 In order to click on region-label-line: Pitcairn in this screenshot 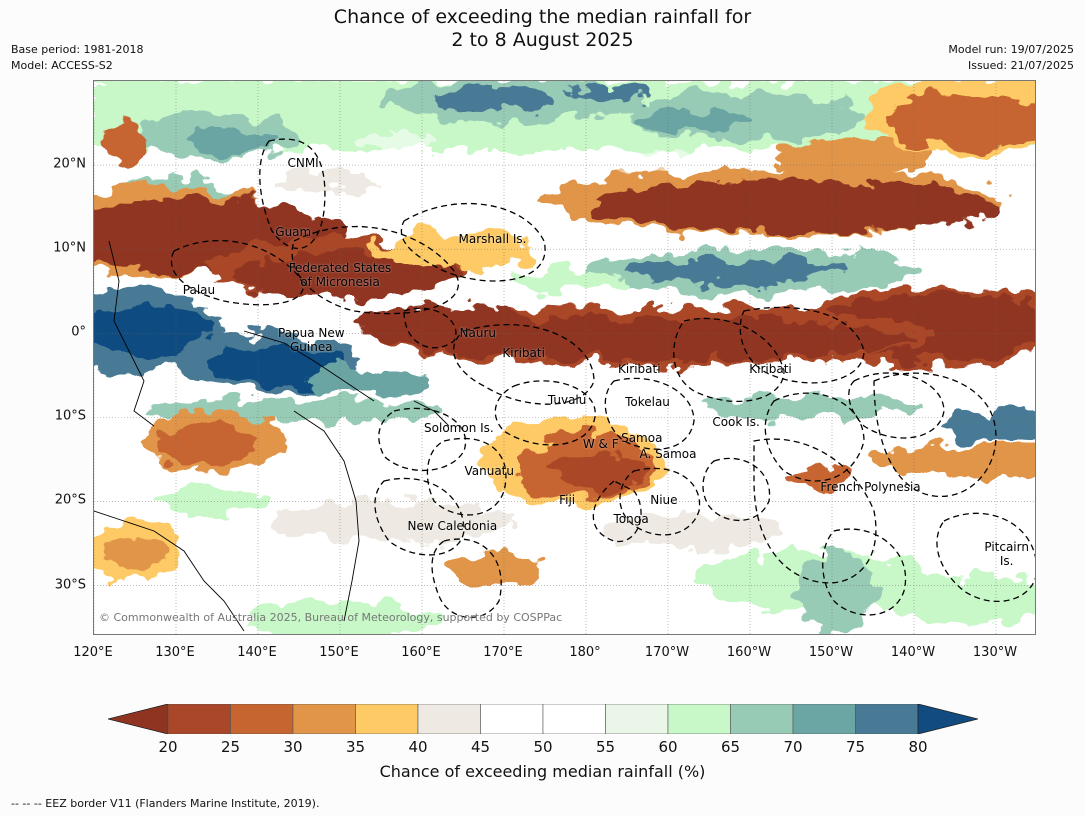, I will do `click(1006, 546)`.